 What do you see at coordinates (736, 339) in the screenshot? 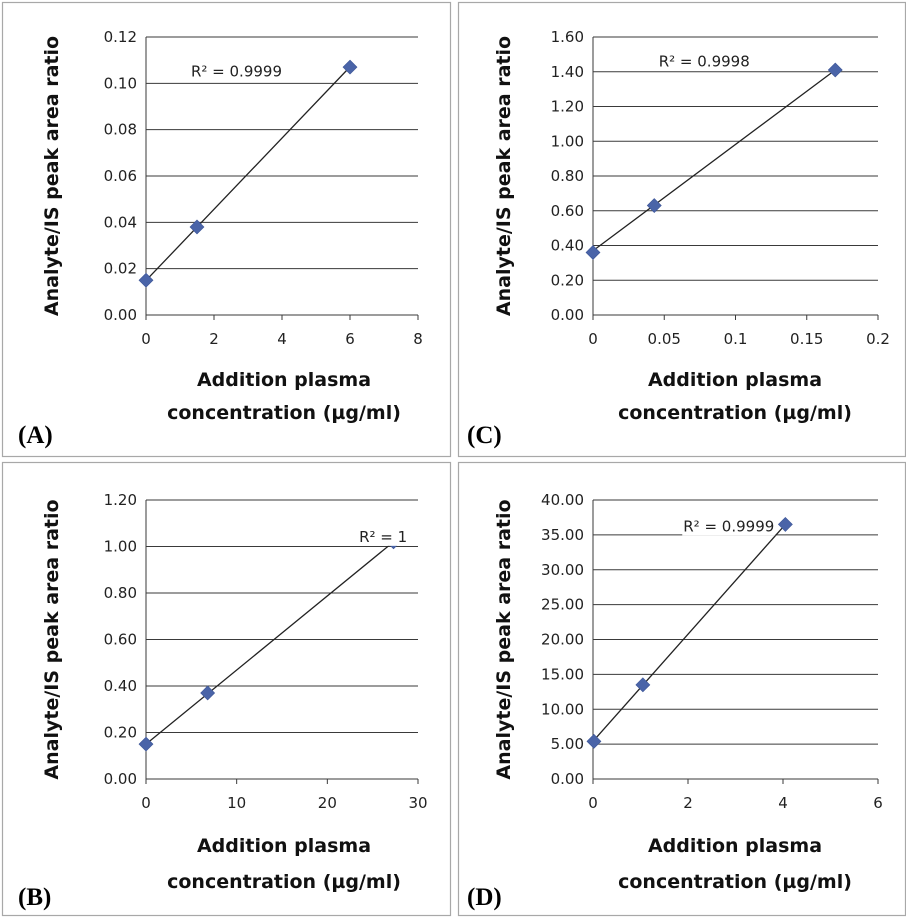
I see `x-tick-label: 0.1` at bounding box center [736, 339].